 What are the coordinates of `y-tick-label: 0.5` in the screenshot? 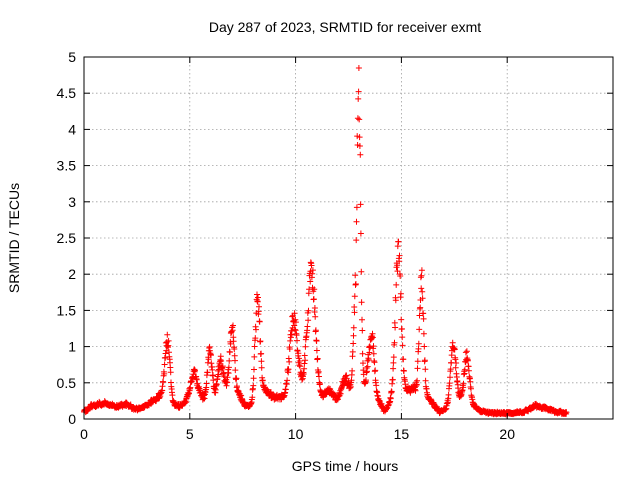 It's located at (67, 383).